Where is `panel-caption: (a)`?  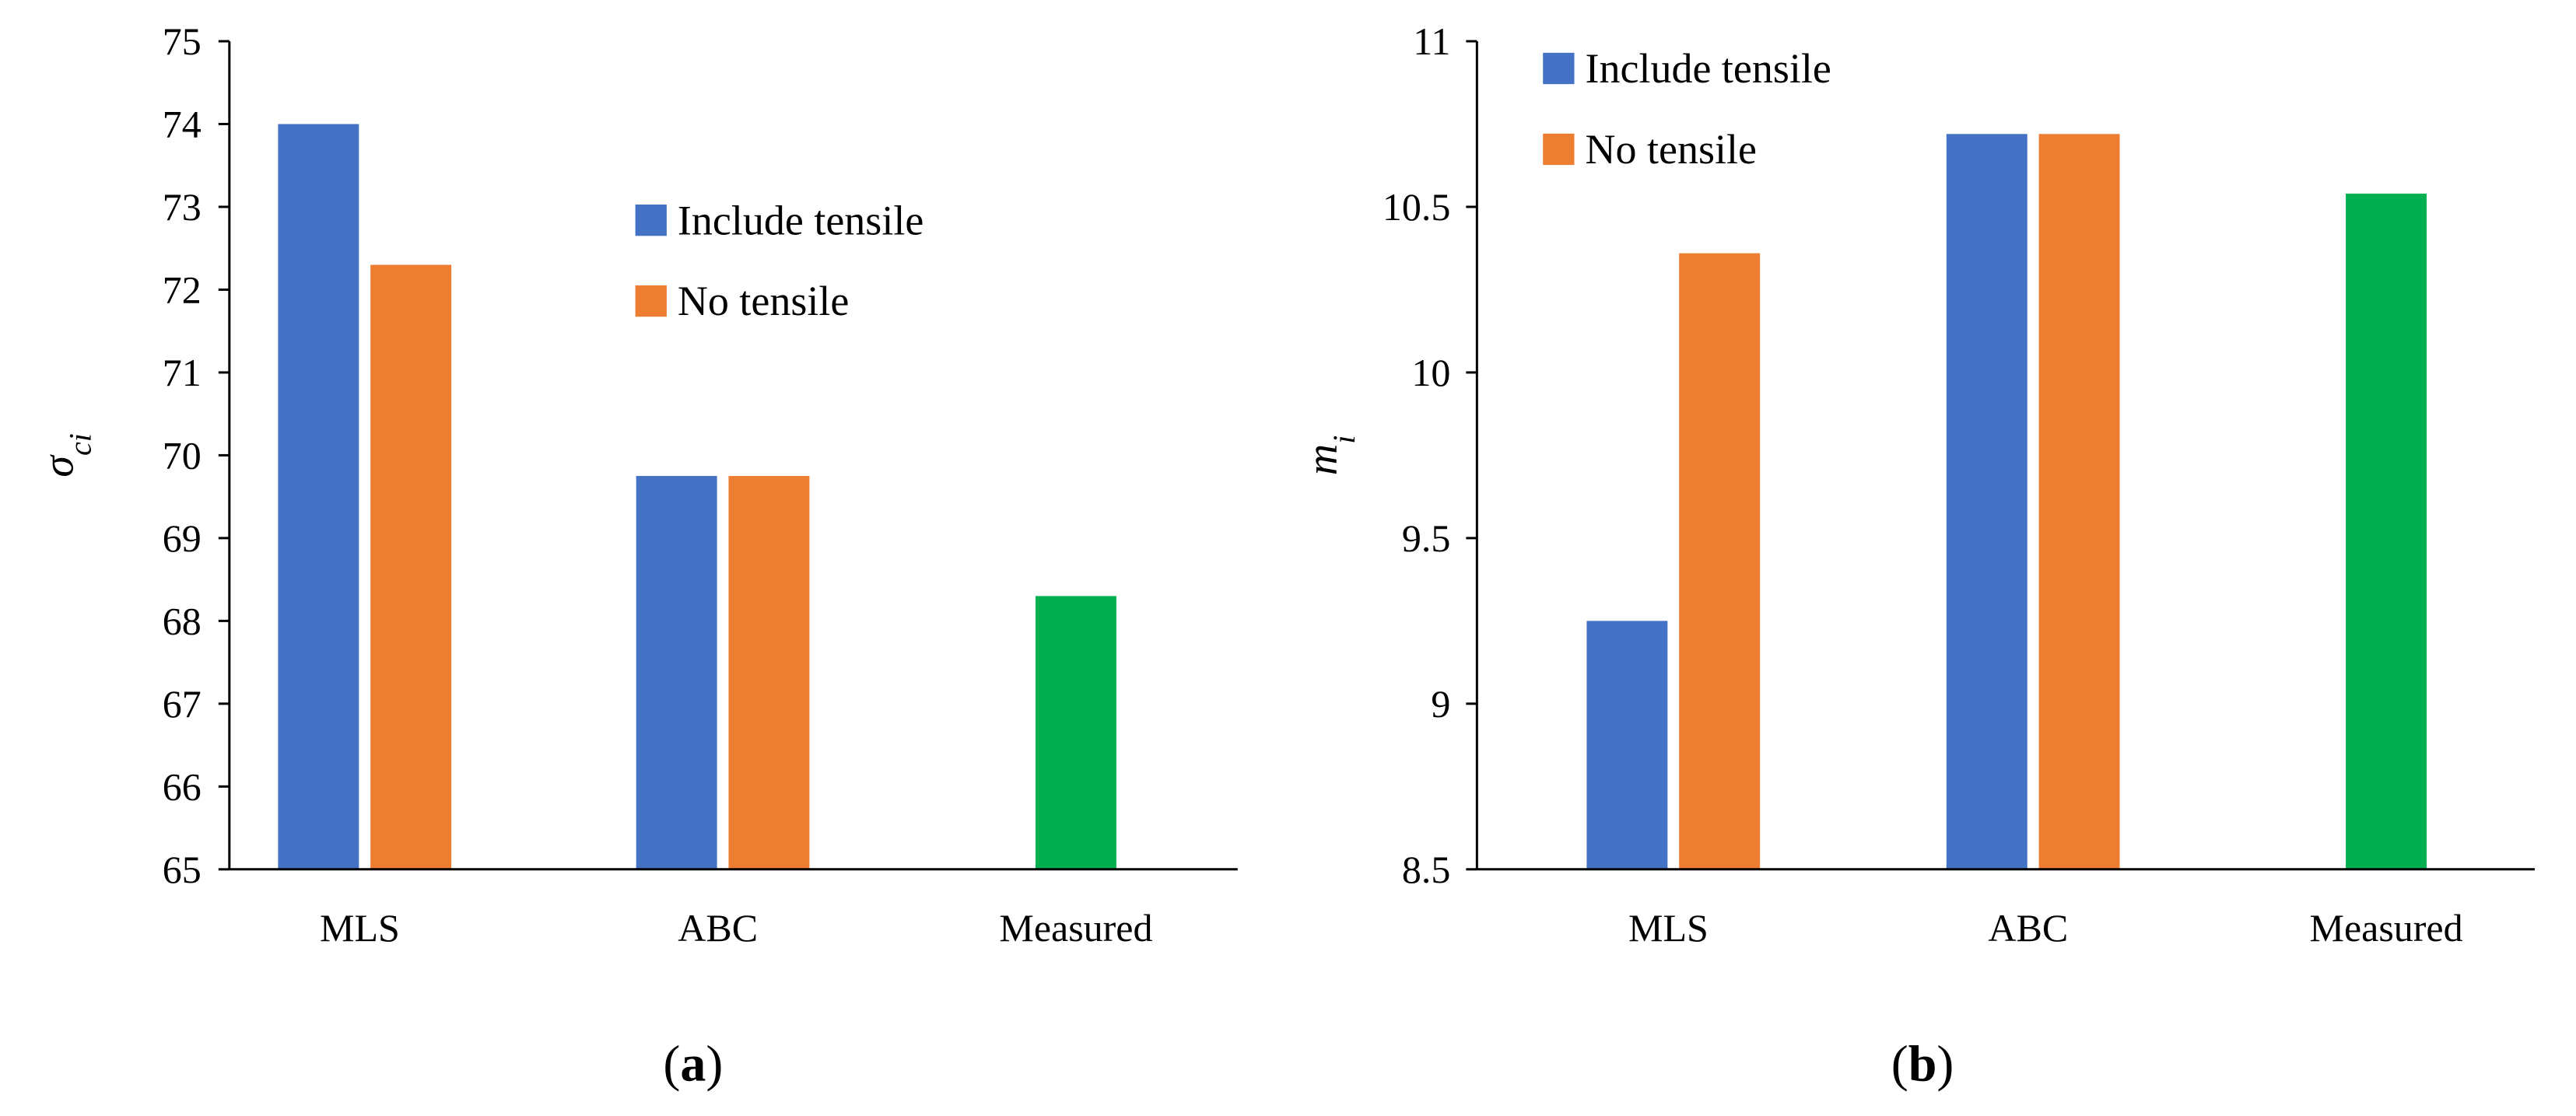 panel-caption: (a) is located at coordinates (693, 1063).